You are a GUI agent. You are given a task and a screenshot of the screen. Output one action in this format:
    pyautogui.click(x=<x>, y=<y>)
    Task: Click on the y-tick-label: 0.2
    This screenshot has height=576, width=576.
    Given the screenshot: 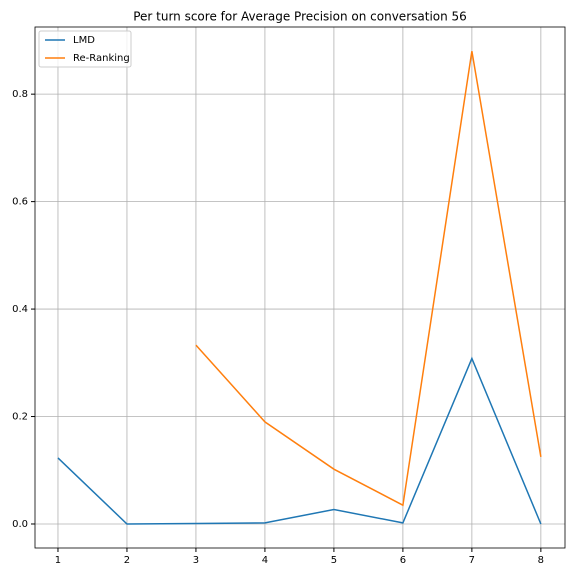 What is the action you would take?
    pyautogui.click(x=20, y=417)
    